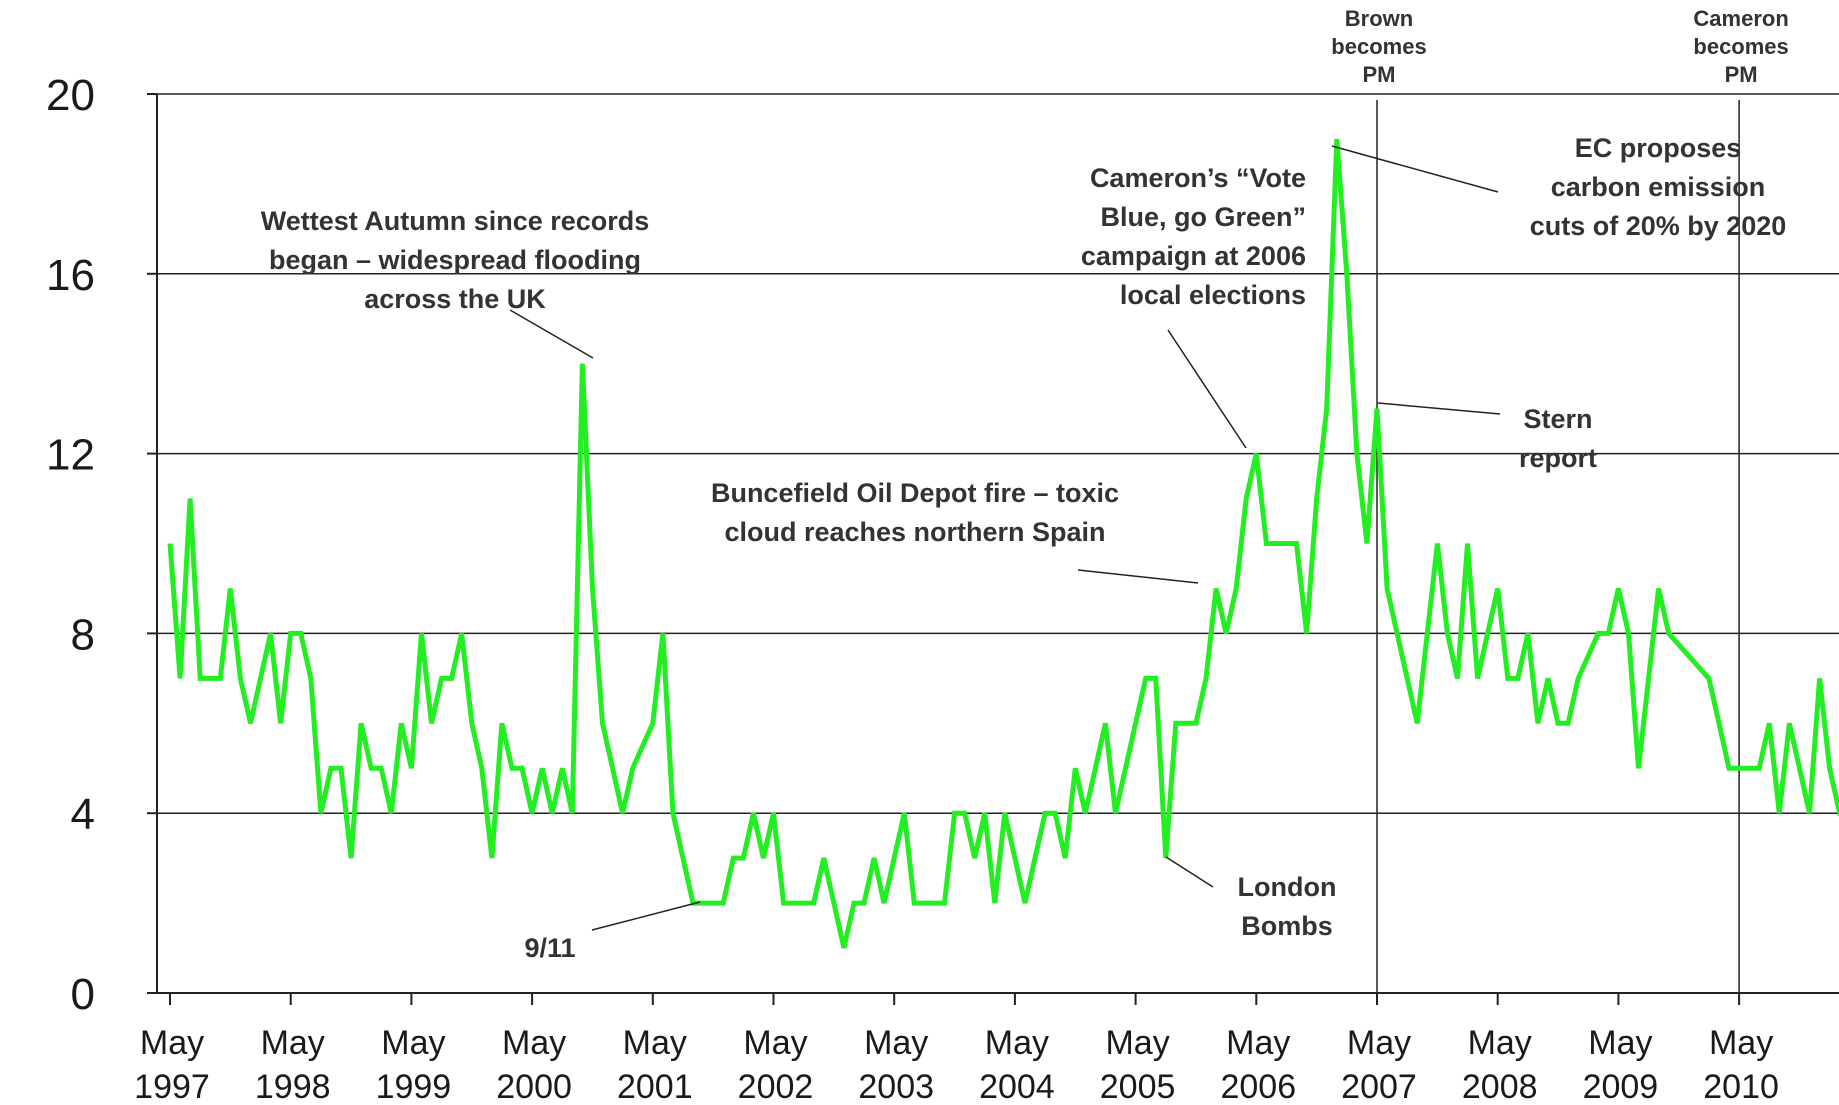 The width and height of the screenshot is (1839, 1105). I want to click on annotation-label: cloud reaches northern Spain, so click(914, 532).